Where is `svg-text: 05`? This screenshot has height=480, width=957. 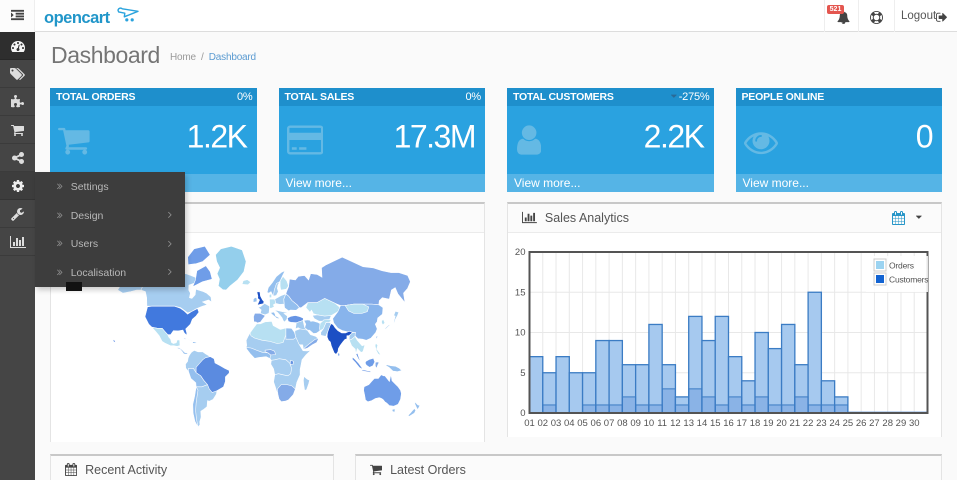 svg-text: 05 is located at coordinates (582, 423).